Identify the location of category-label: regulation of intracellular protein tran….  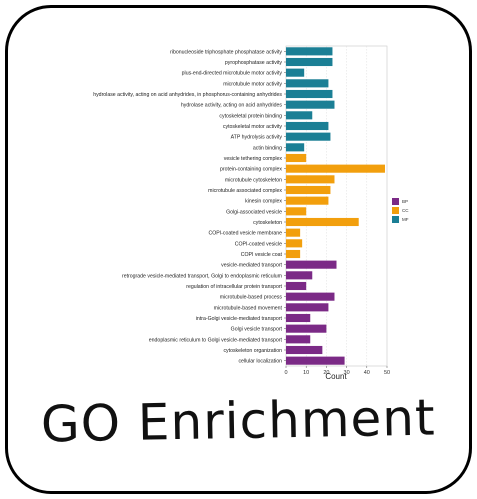
(234, 287).